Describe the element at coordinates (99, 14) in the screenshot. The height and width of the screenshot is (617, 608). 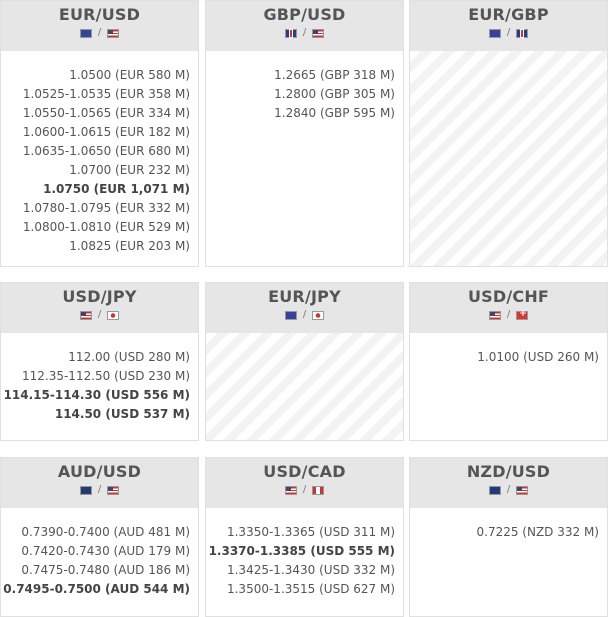
I see `pair-title: EUR/USD` at that location.